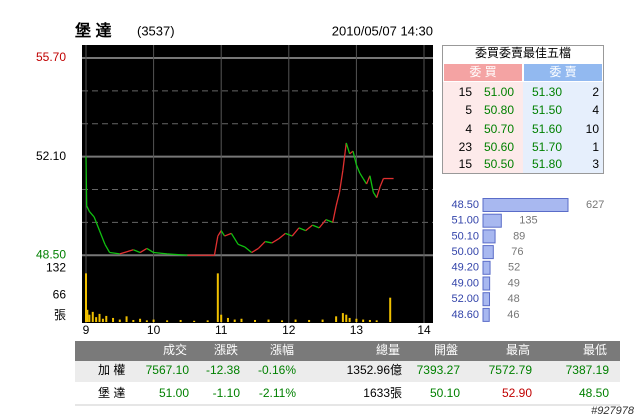 The image size is (640, 419). What do you see at coordinates (111, 392) in the screenshot?
I see `row-name: 堡 達` at bounding box center [111, 392].